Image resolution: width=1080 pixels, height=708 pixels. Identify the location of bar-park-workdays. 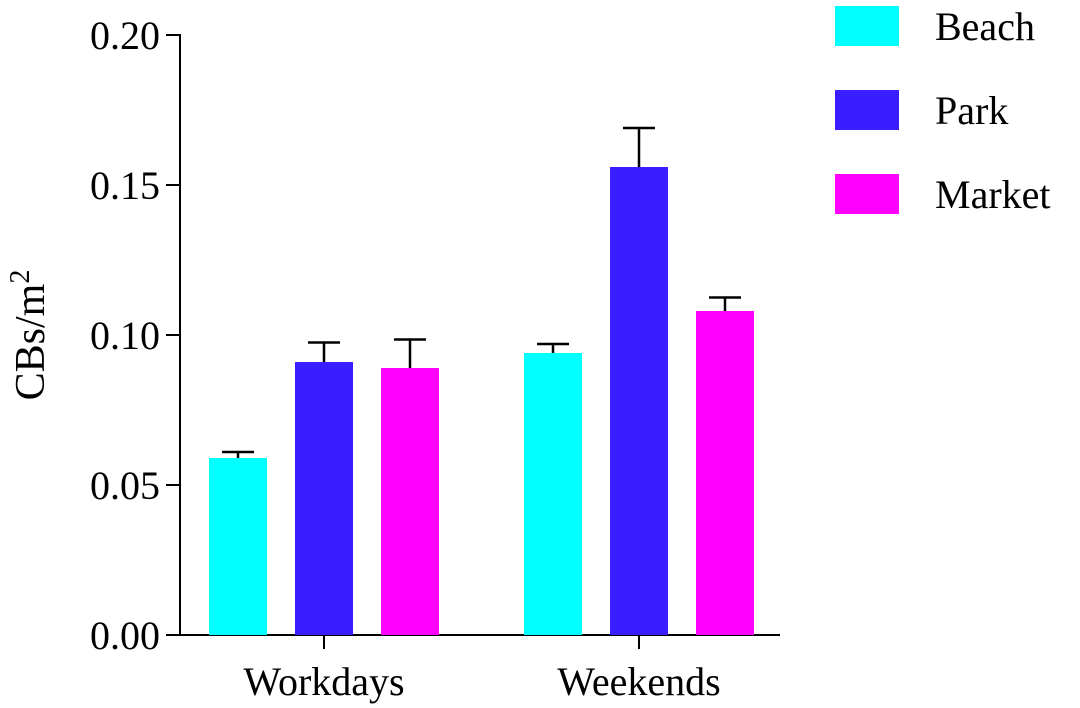
(324, 498).